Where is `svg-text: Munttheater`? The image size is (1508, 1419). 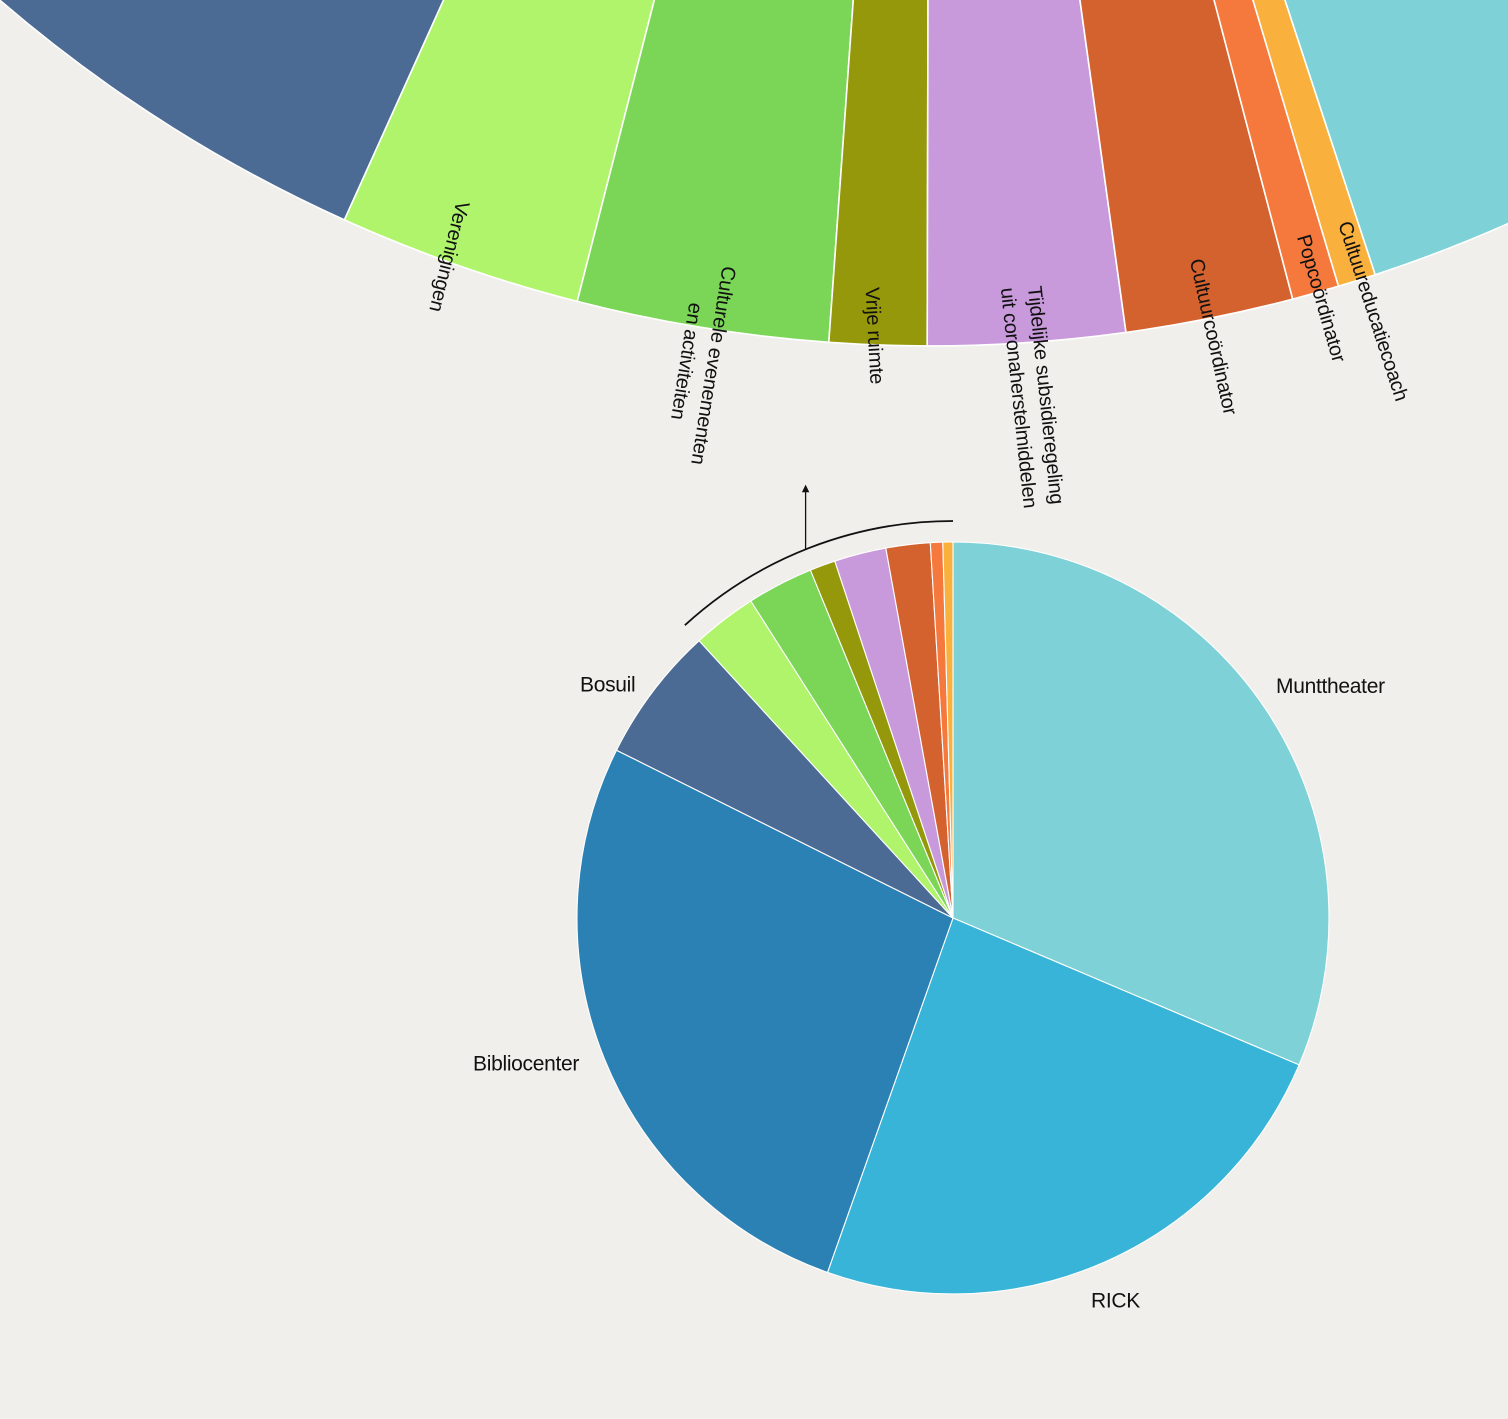 svg-text: Munttheater is located at coordinates (1330, 686).